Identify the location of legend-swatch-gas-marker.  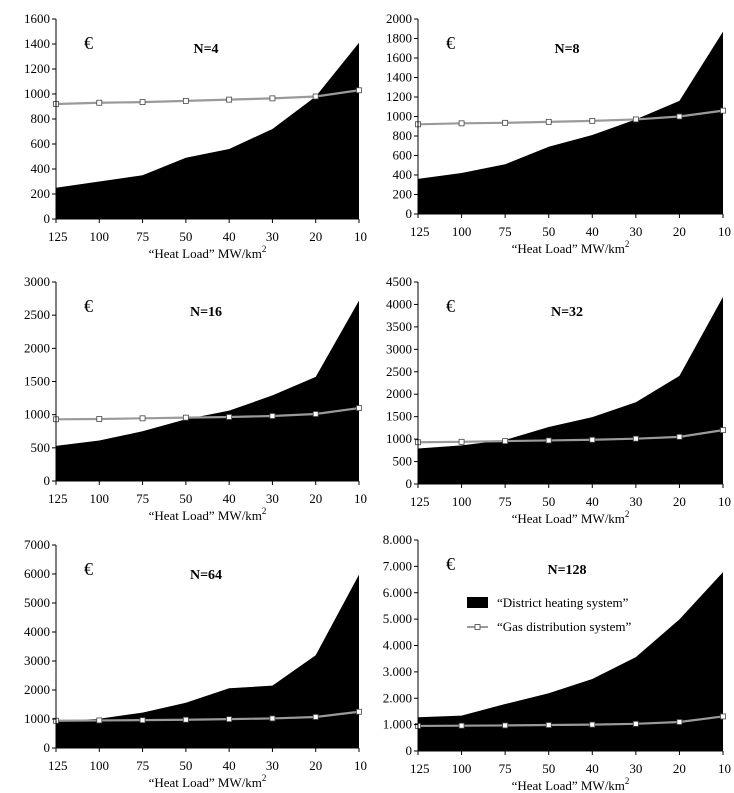
(477, 627).